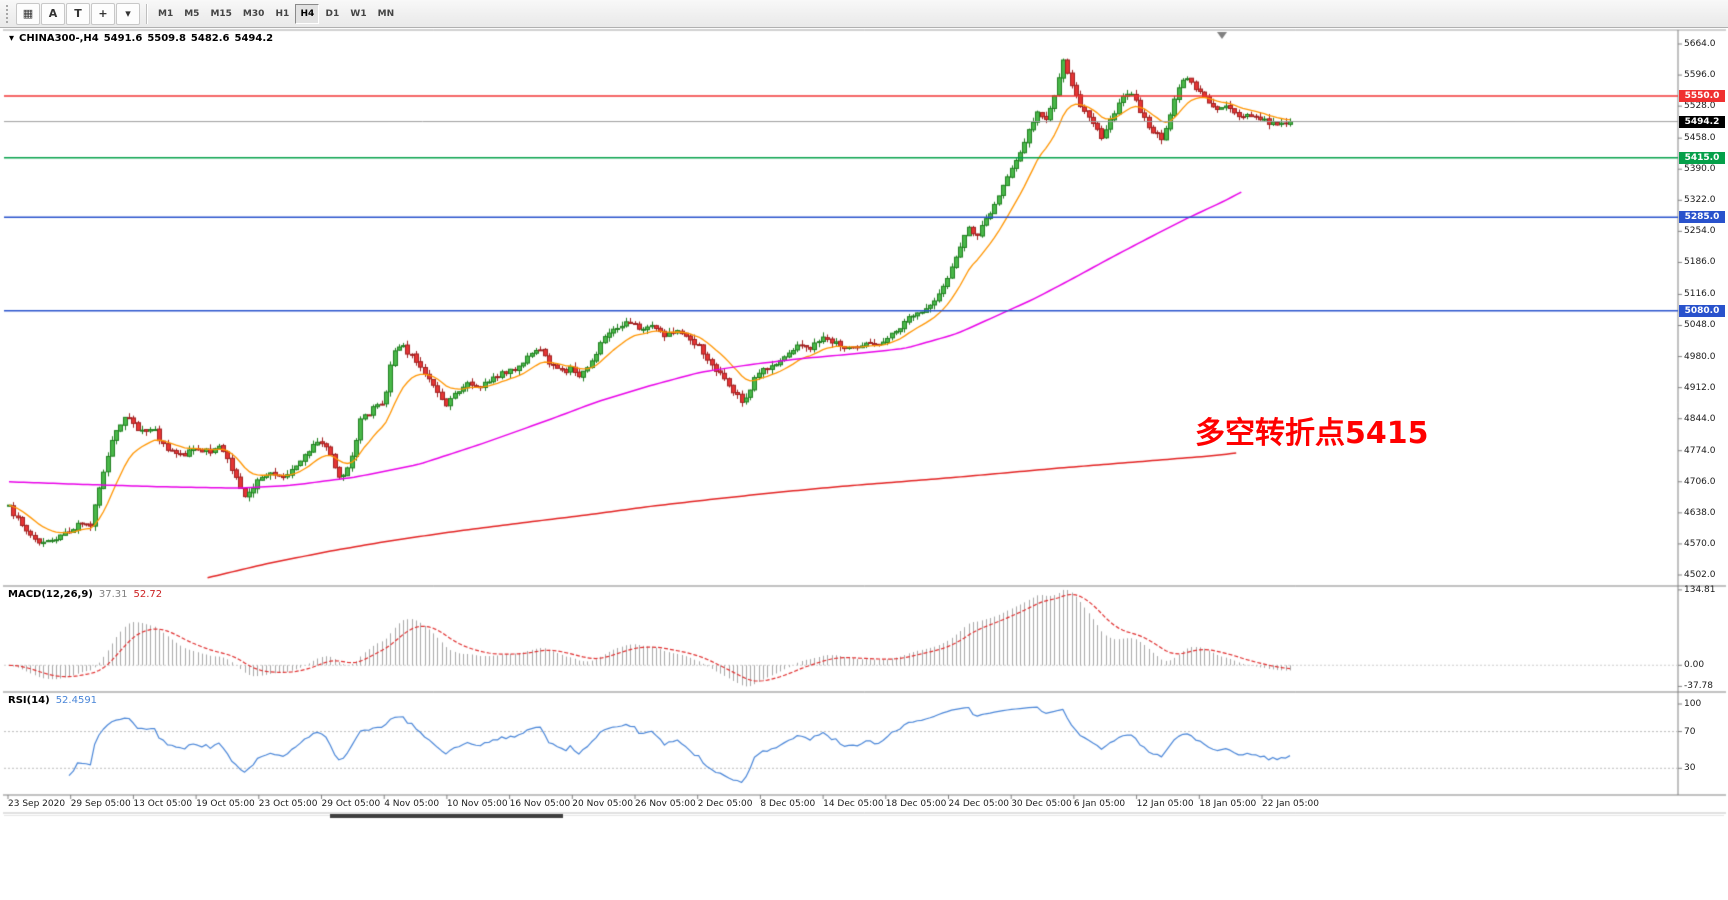 The width and height of the screenshot is (1728, 900). I want to click on timeframe-button-h1: H1, so click(282, 14).